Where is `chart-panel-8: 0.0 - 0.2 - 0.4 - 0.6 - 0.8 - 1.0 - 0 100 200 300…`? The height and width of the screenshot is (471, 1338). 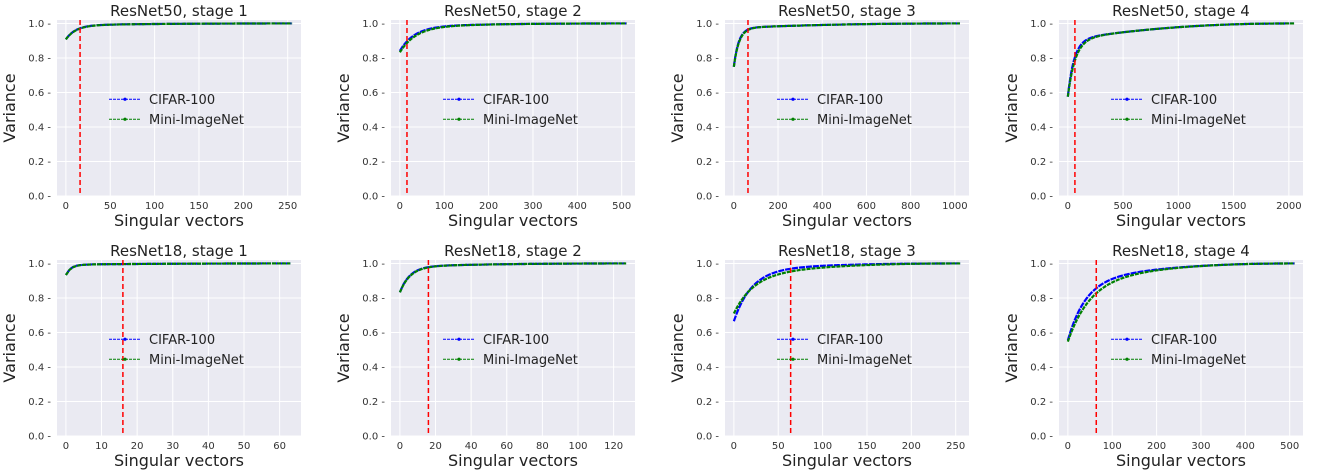 chart-panel-8: 0.0 - 0.2 - 0.4 - 0.6 - 0.8 - 1.0 - 0 100 200 300… is located at coordinates (1152, 356).